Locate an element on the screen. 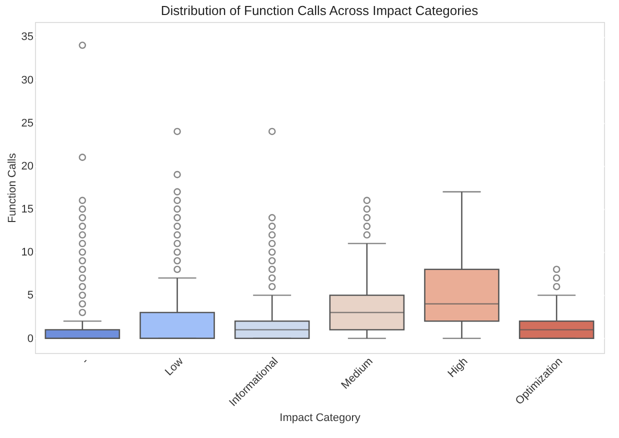  x-tick-label: Low is located at coordinates (174, 366).